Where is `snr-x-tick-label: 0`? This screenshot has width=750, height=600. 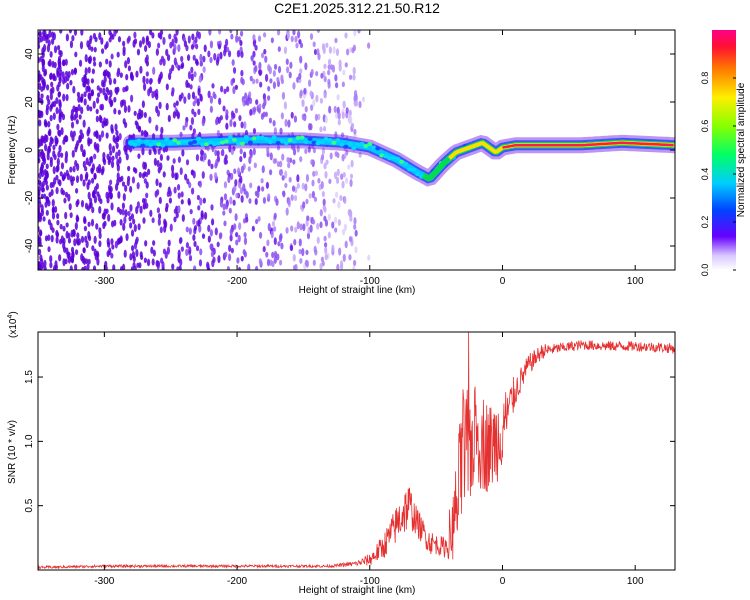 snr-x-tick-label: 0 is located at coordinates (503, 581).